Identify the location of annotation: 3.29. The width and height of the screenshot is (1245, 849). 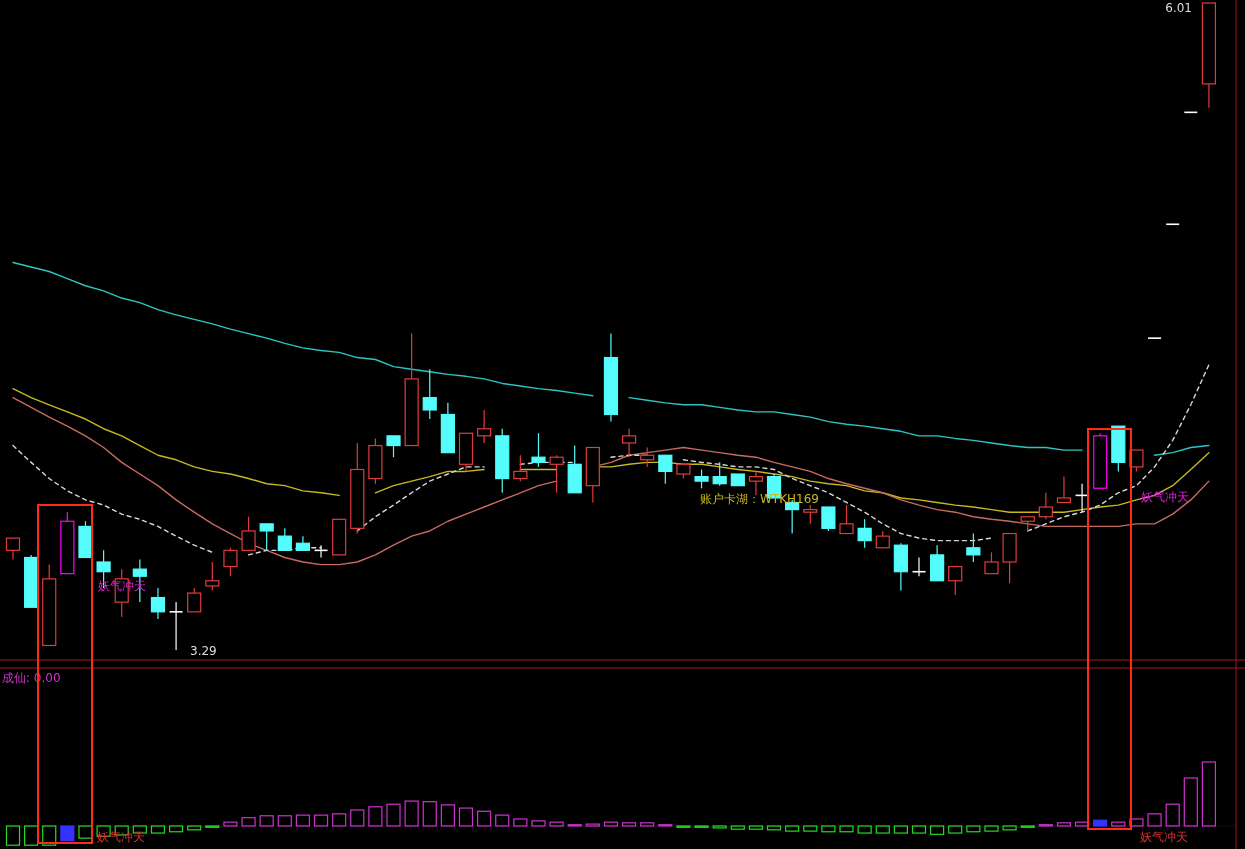
(203, 651).